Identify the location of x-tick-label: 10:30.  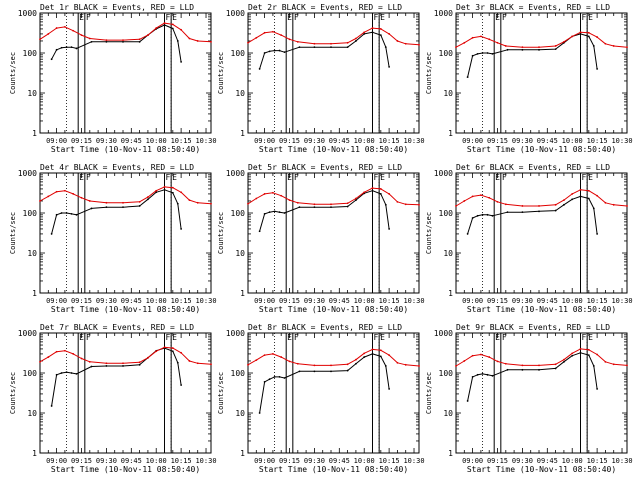
(413, 461).